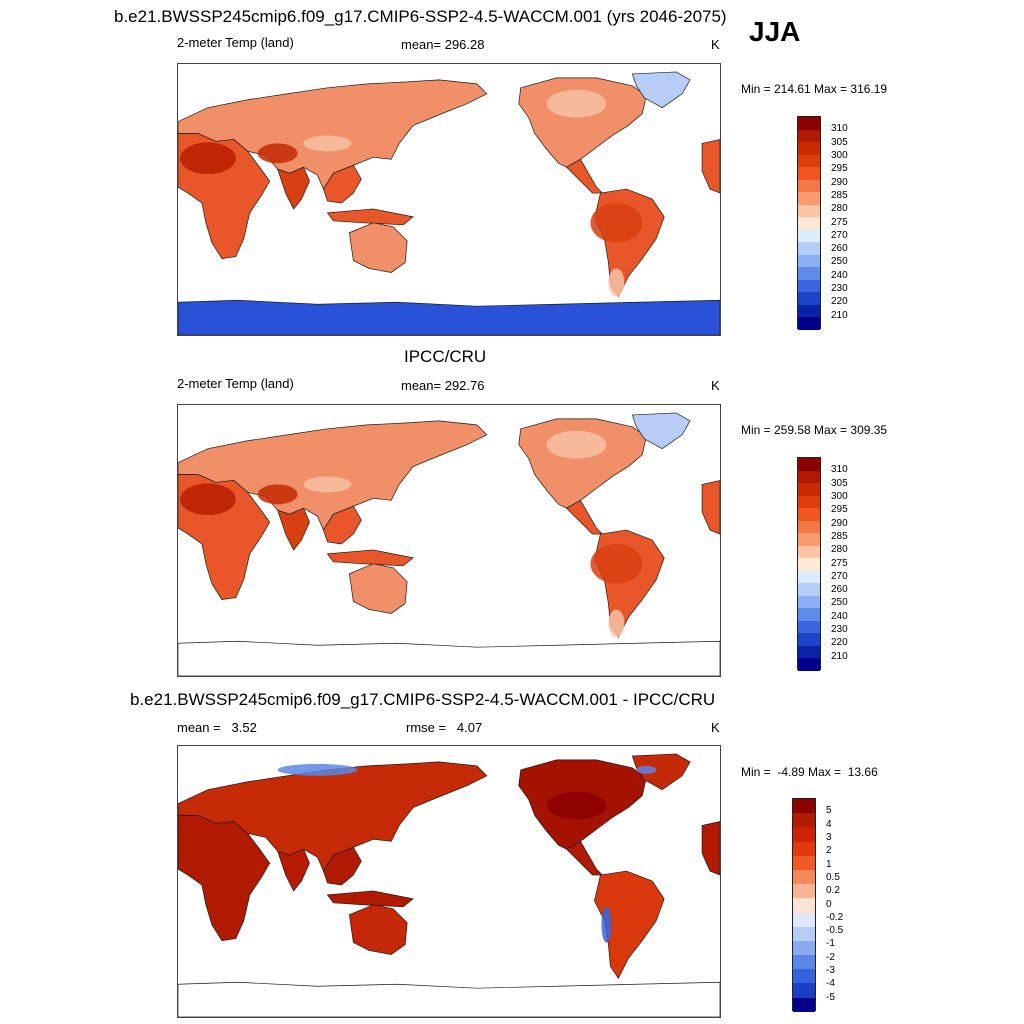 This screenshot has height=1024, width=1024. Describe the element at coordinates (370, 899) in the screenshot. I see `landmass-maritime-continent` at that location.